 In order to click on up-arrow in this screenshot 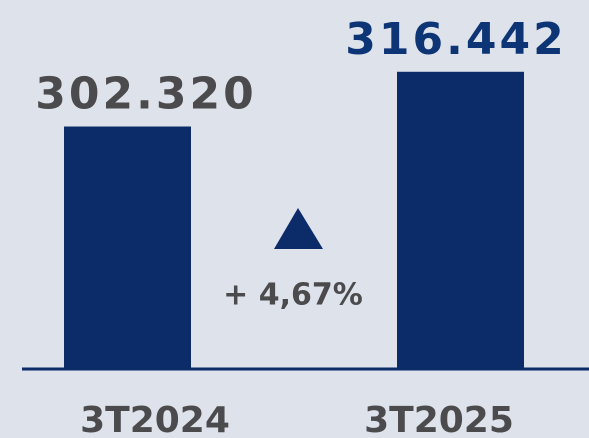, I will do `click(298, 228)`.